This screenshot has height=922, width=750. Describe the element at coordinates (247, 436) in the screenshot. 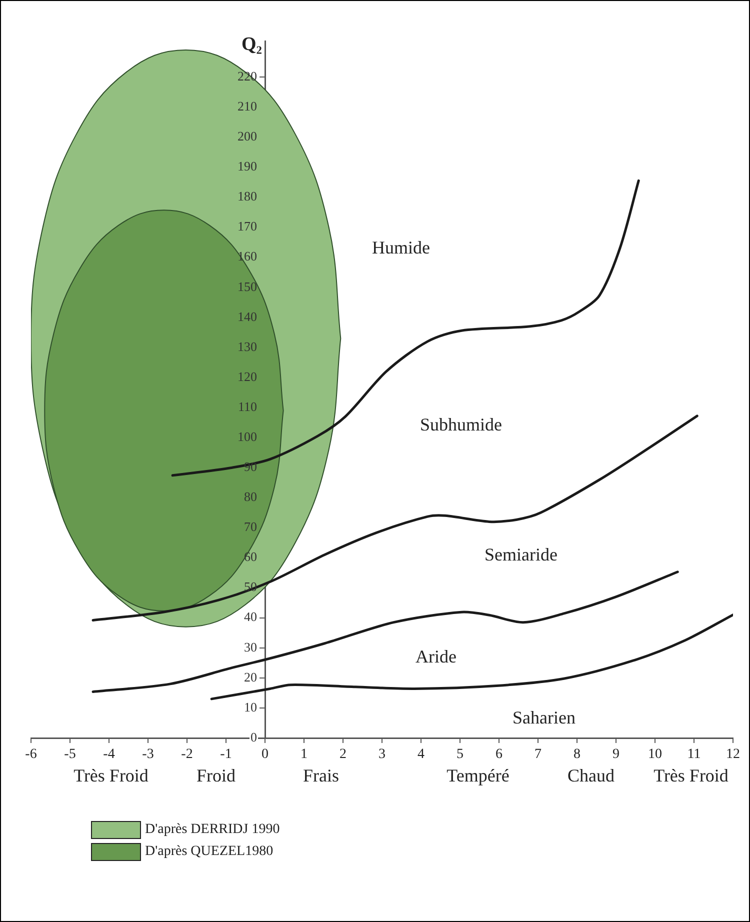

I see `y-tick-label: 100` at that location.